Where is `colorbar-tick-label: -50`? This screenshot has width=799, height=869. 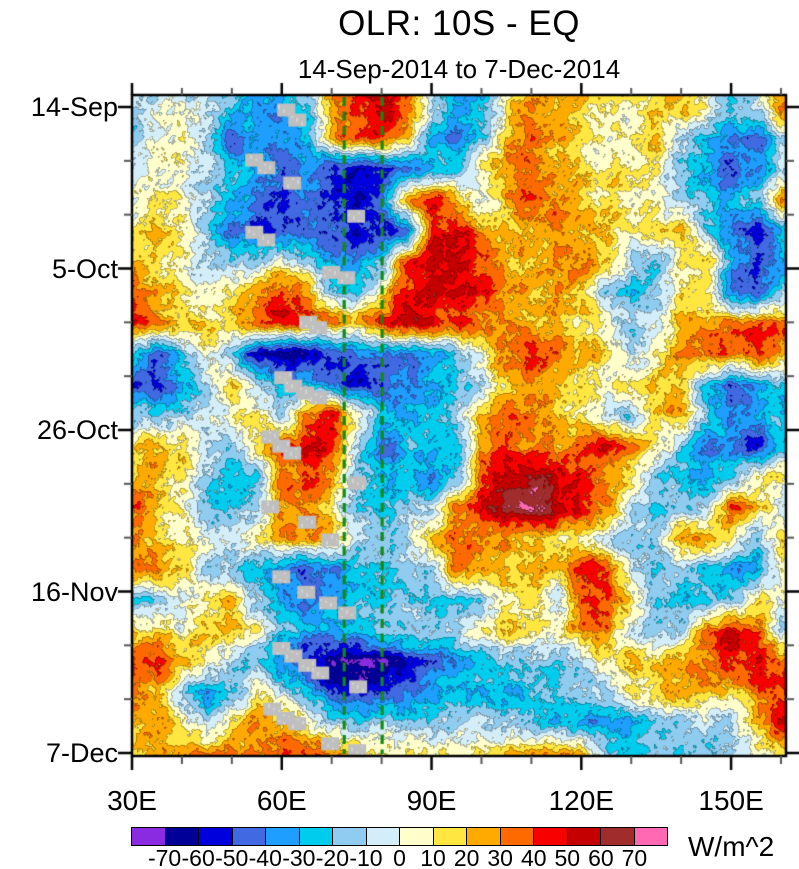 colorbar-tick-label: -50 is located at coordinates (232, 857).